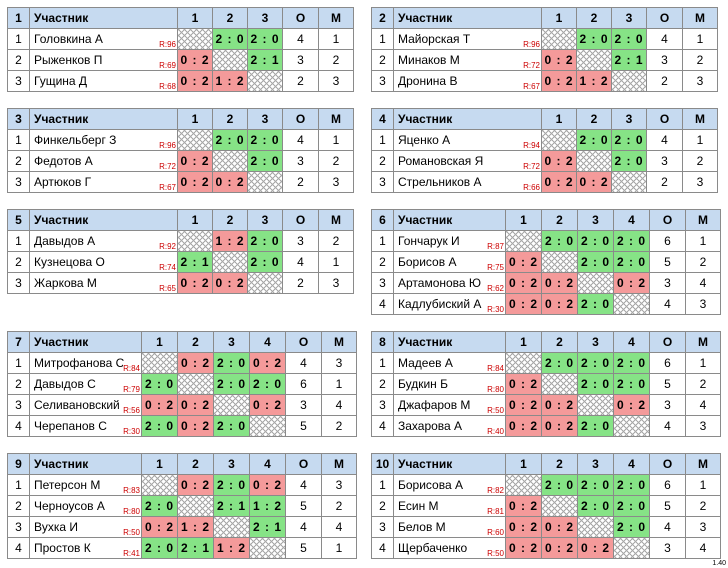 The height and width of the screenshot is (568, 728). I want to click on player-name: Мадеев А, so click(425, 363).